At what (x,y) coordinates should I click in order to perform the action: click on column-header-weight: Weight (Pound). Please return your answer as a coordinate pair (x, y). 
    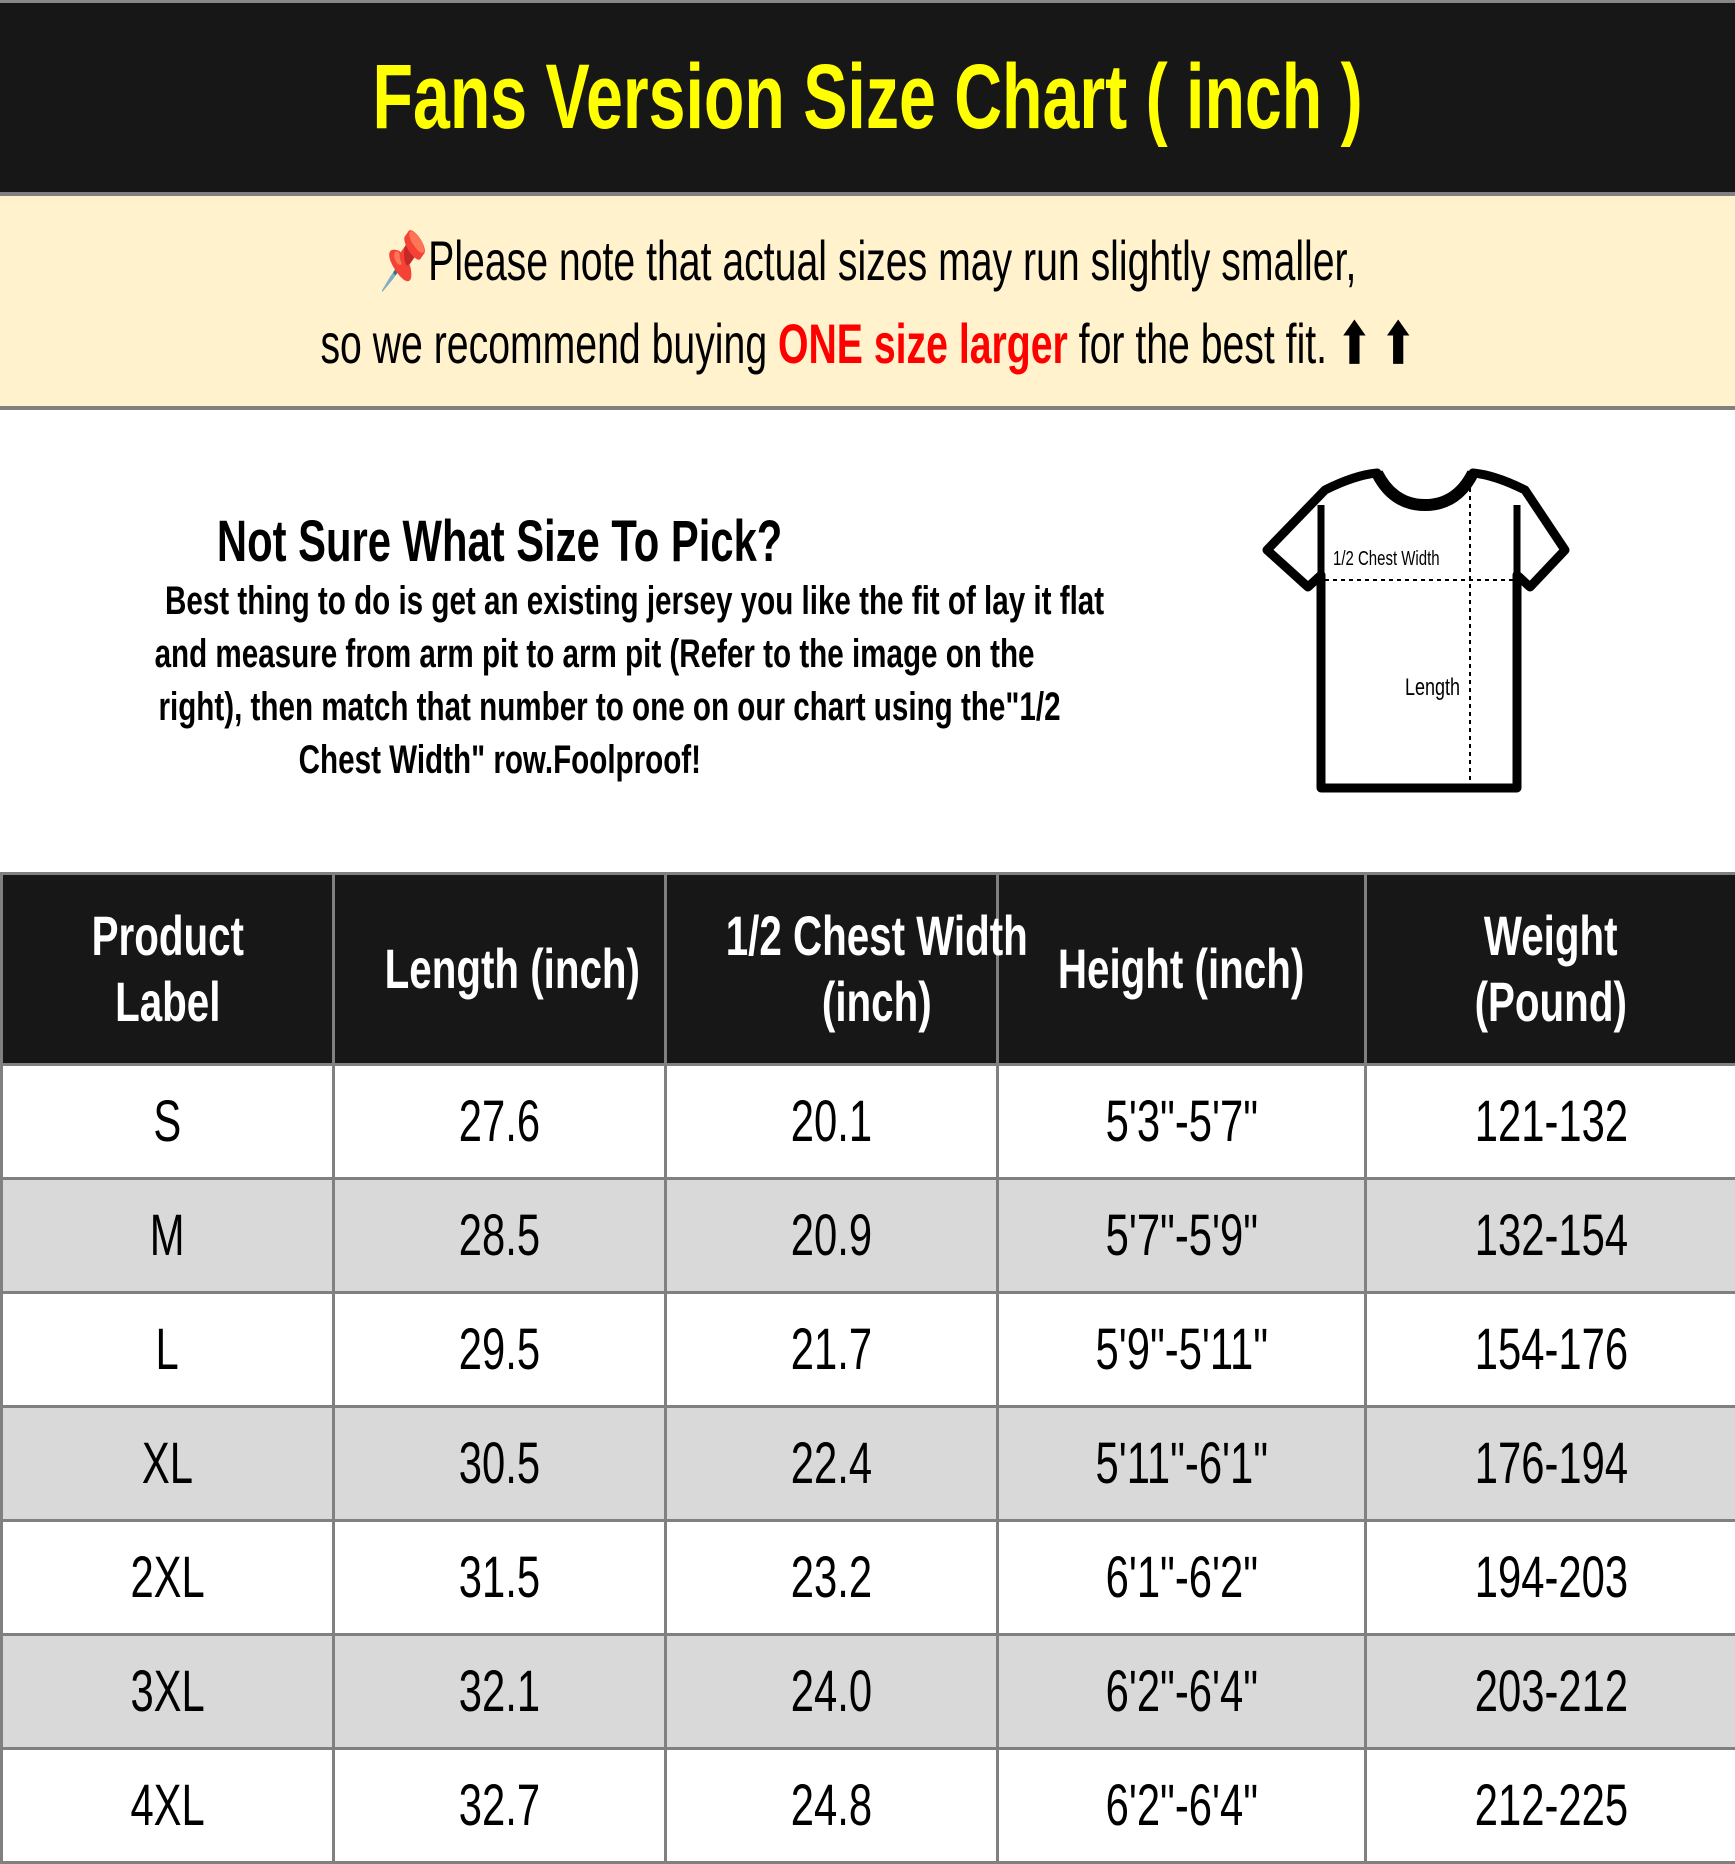
    Looking at the image, I should click on (1549, 969).